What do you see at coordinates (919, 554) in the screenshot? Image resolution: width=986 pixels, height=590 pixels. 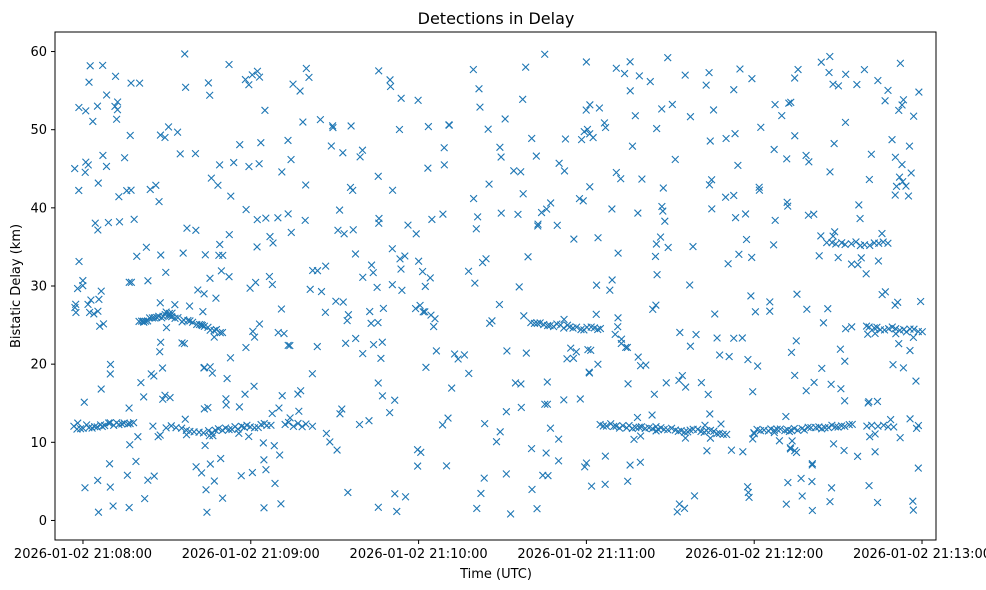 I see `x-tick-label: 2026-01-02 21:13:00` at bounding box center [919, 554].